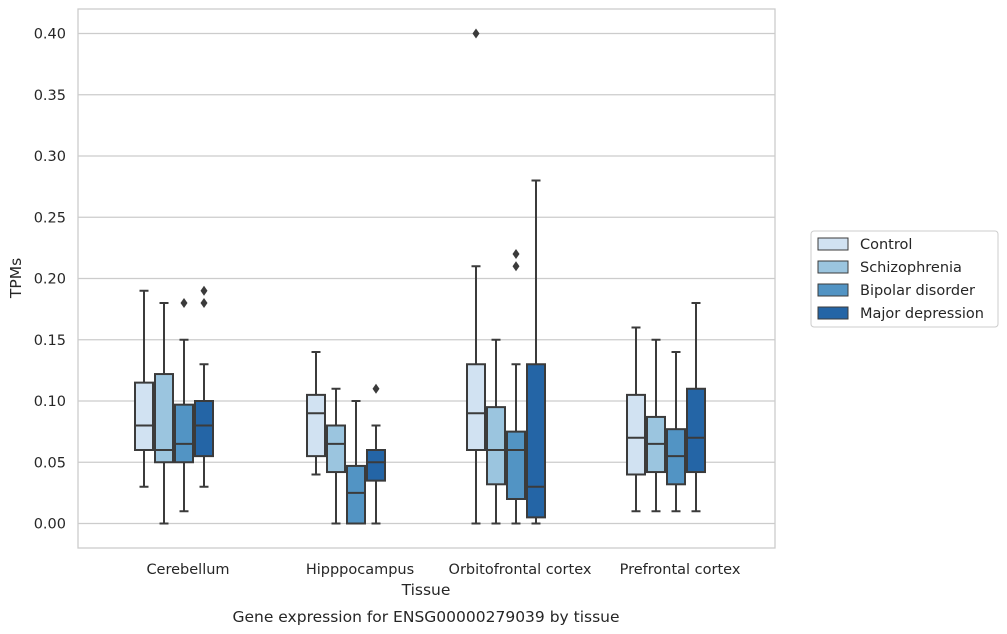 The image size is (1007, 634). I want to click on y-tick-label: 0.10, so click(50, 402).